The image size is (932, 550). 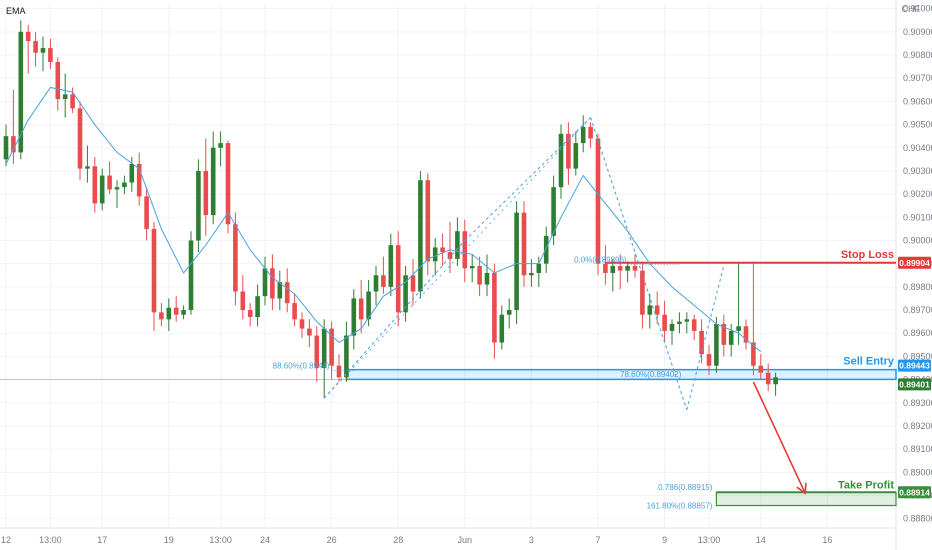 I want to click on x-tick-label: Jun, so click(x=465, y=540).